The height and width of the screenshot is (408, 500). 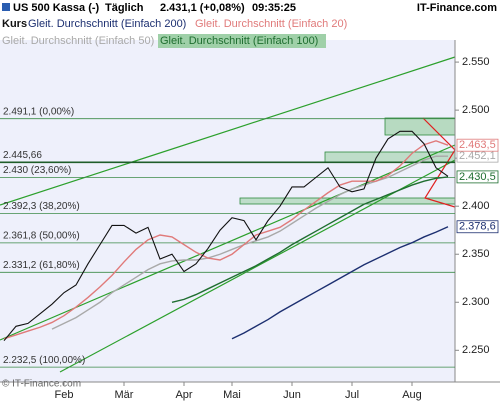 I want to click on level-label: 2.361,8 (50,00%), so click(x=41, y=236).